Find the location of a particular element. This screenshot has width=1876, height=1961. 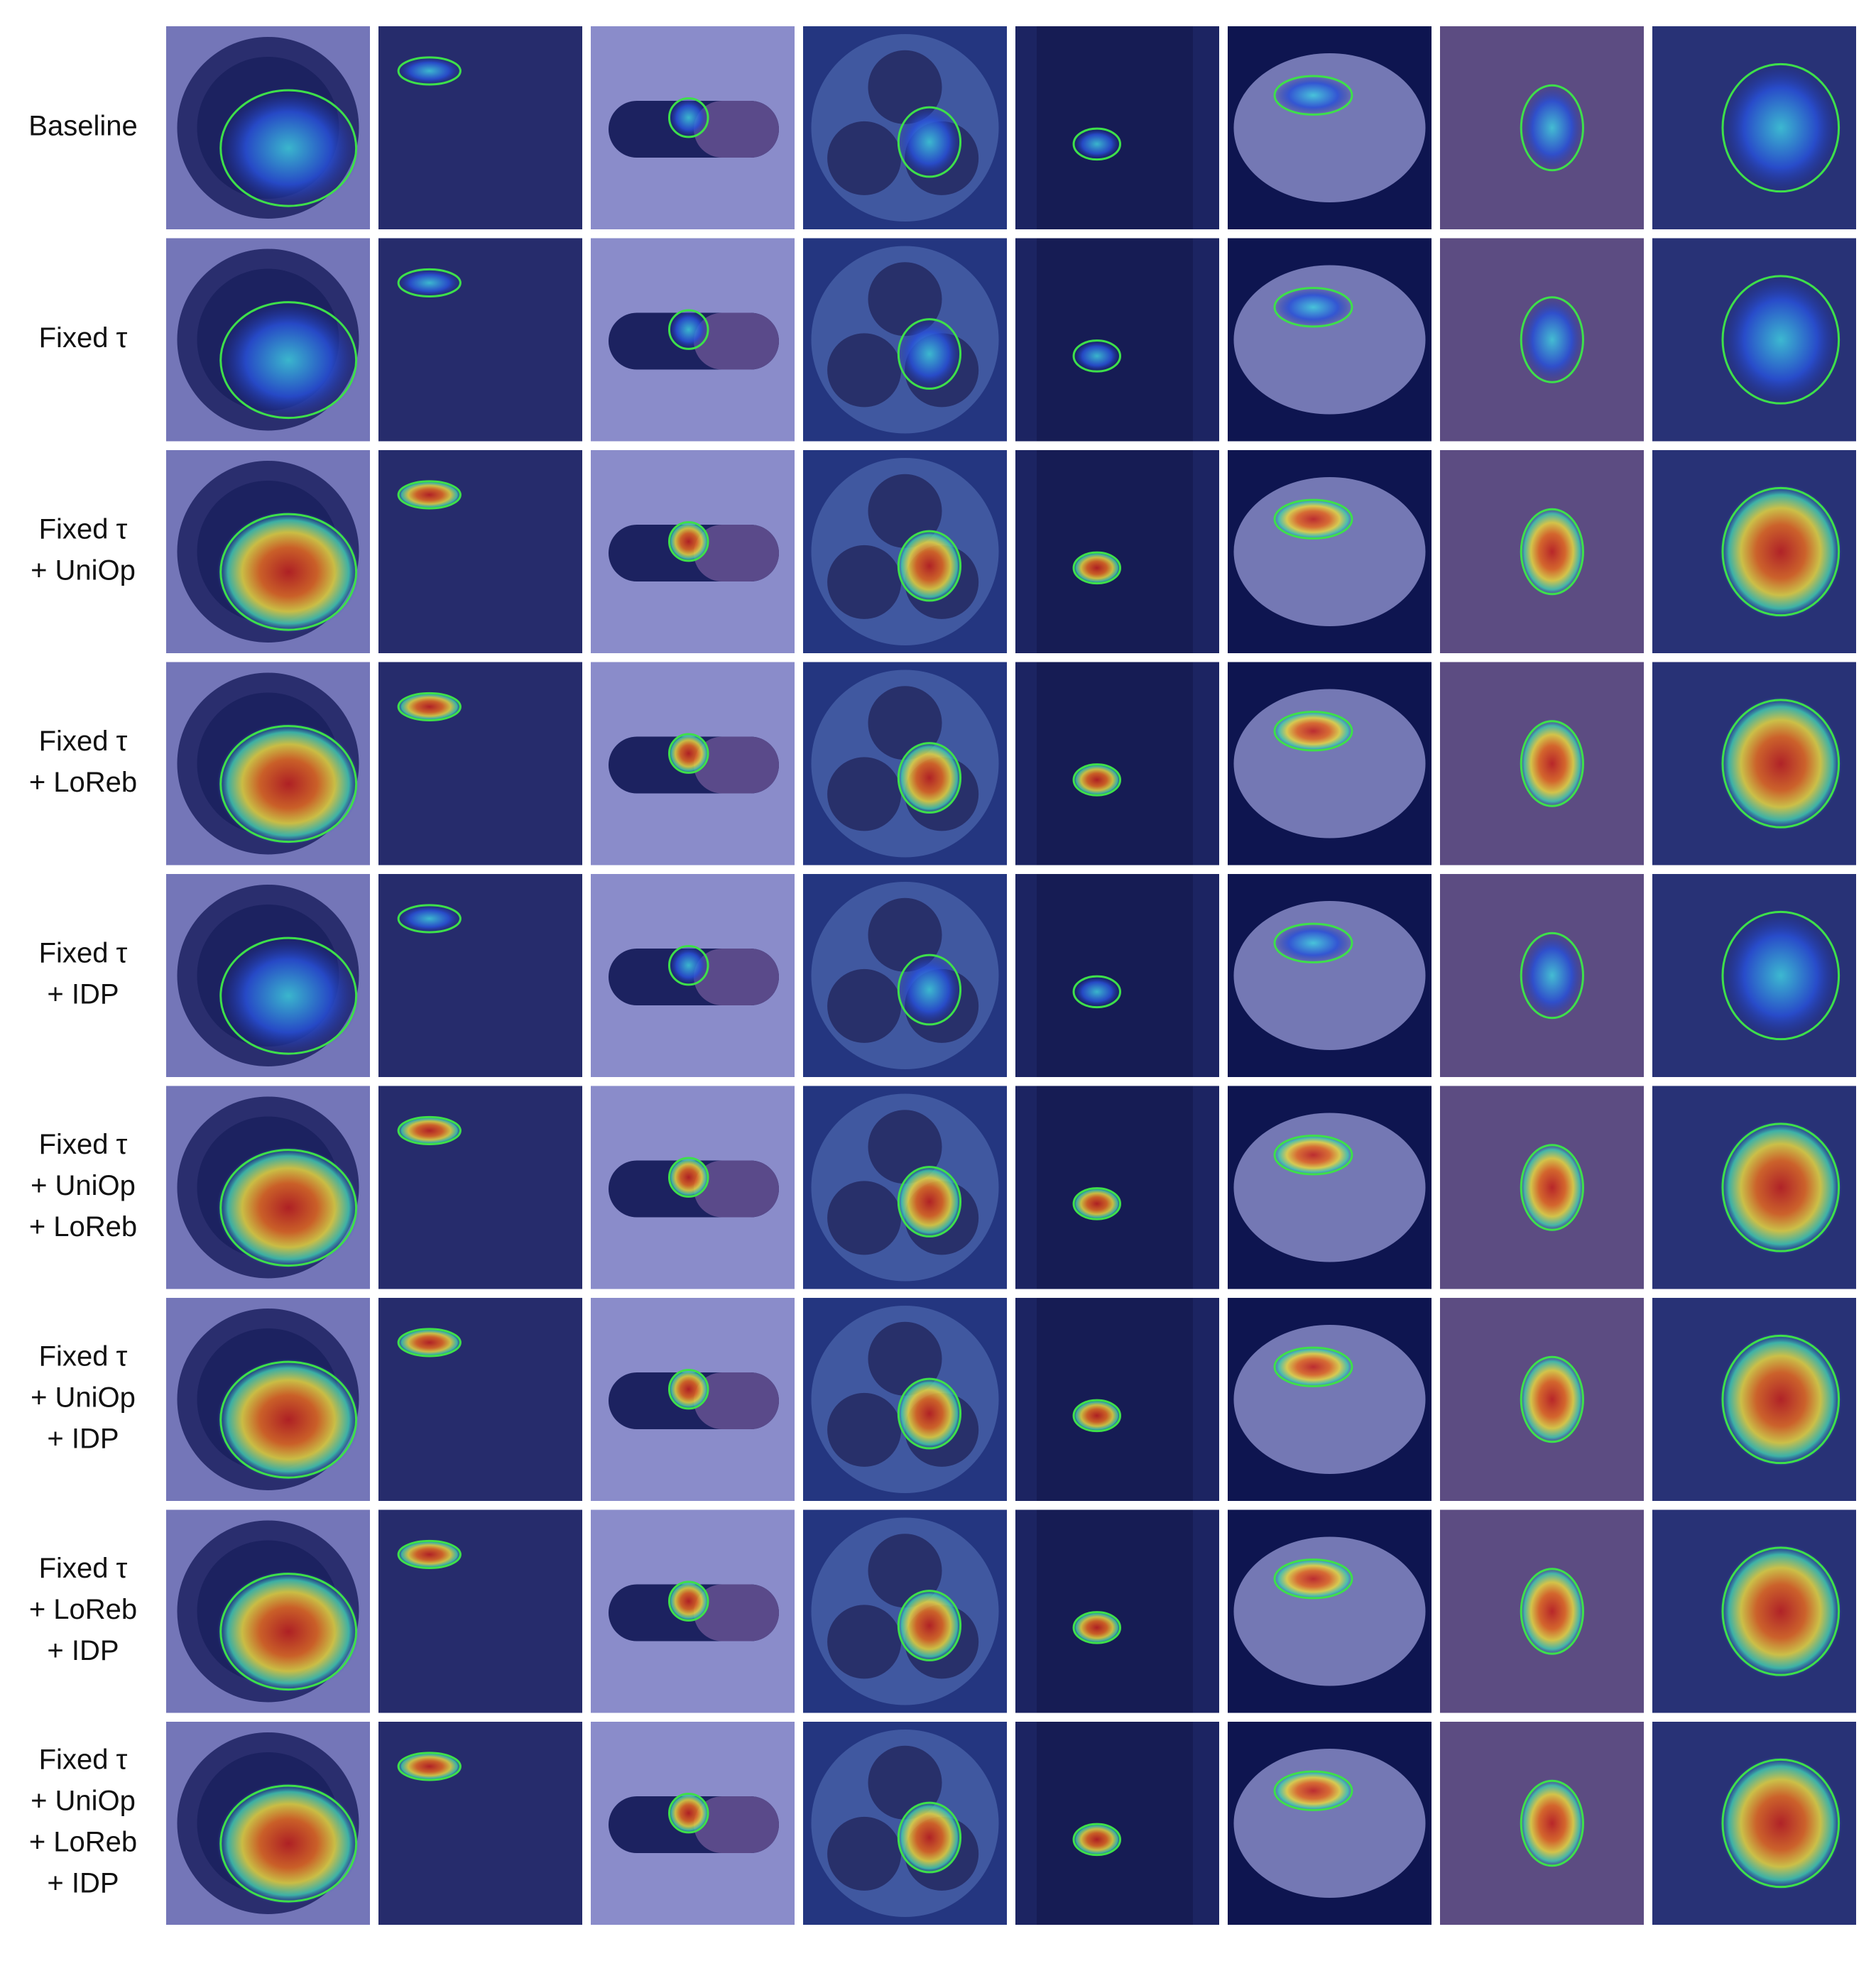

row-label: + LoReb is located at coordinates (83, 782).